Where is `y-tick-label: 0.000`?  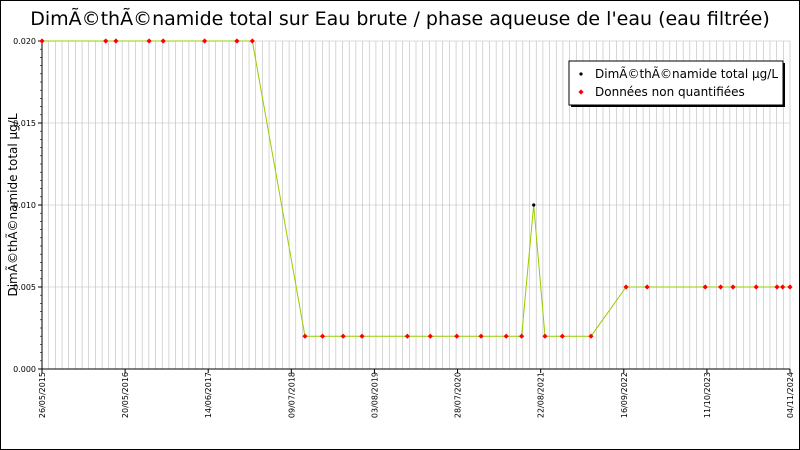 y-tick-label: 0.000 is located at coordinates (24, 369).